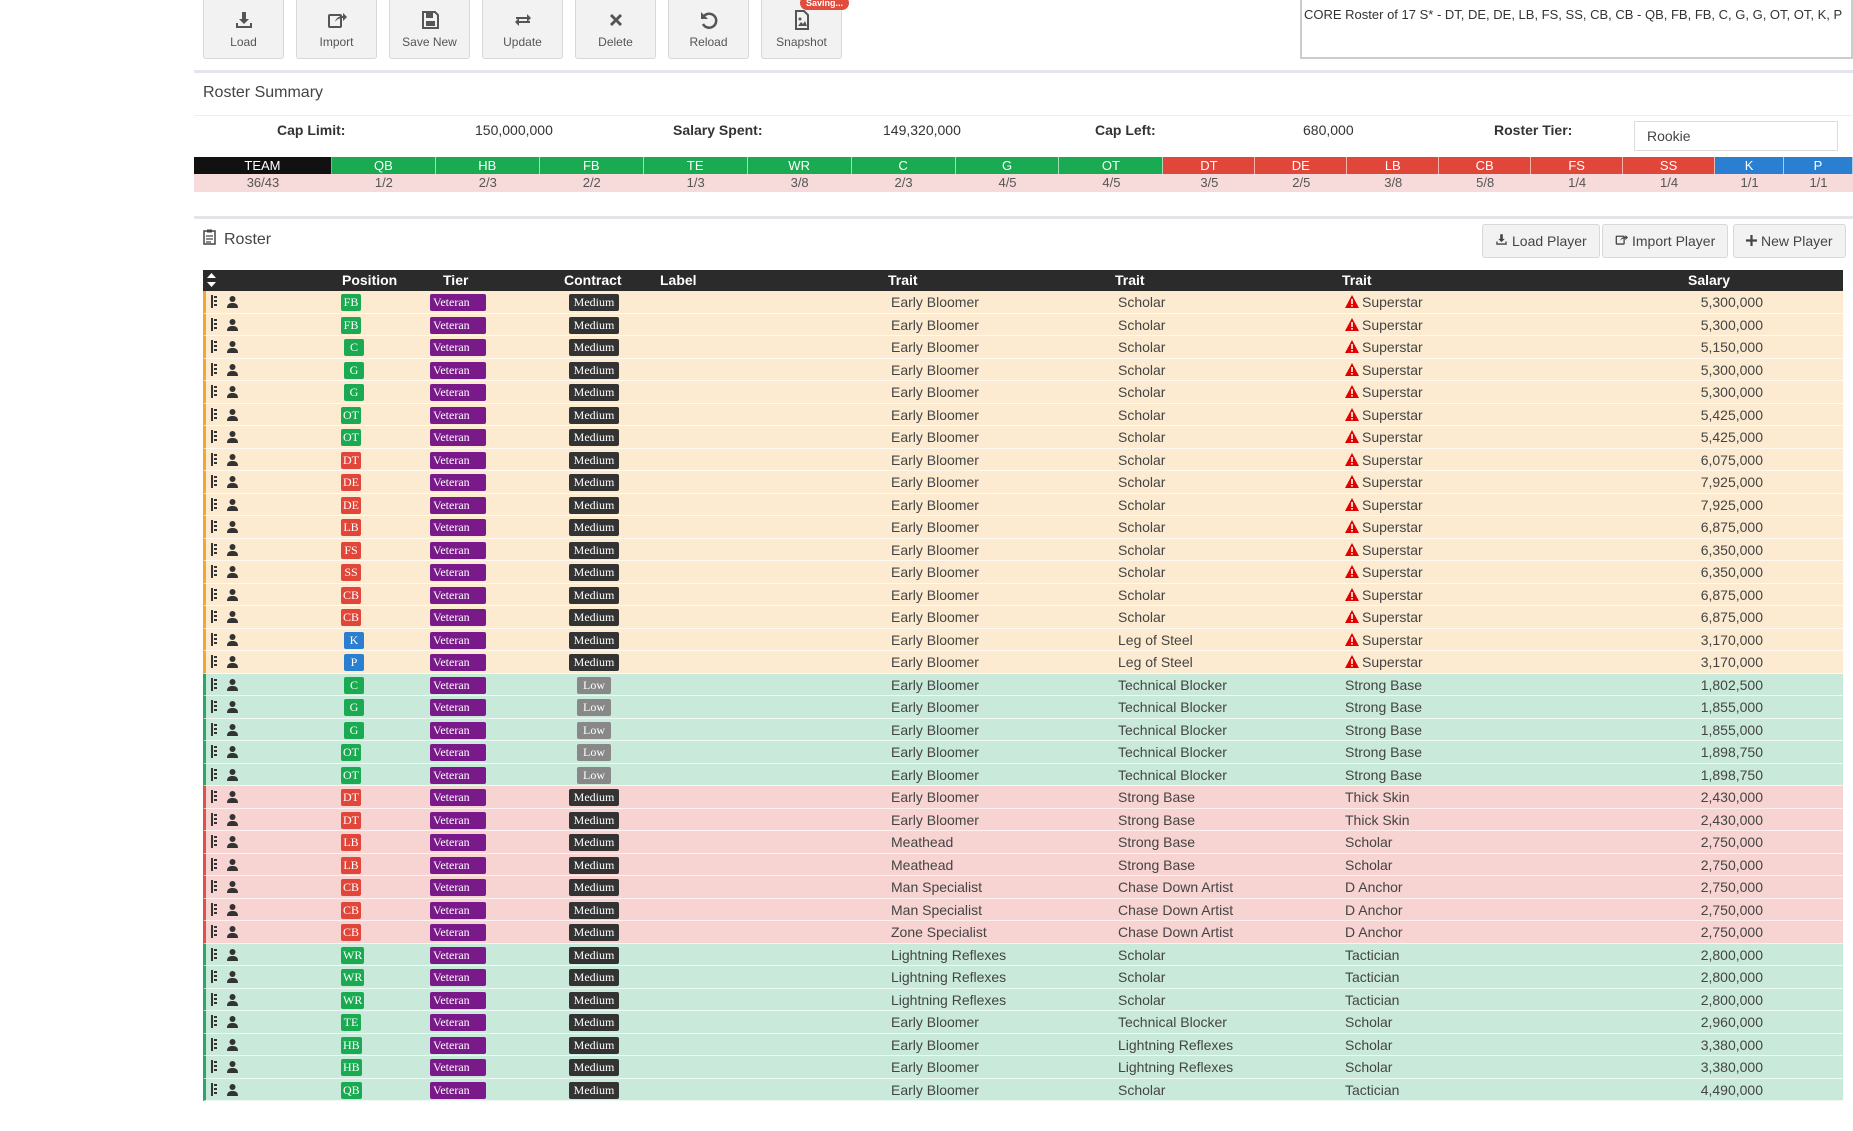 The height and width of the screenshot is (1131, 1853). I want to click on load-button: Load, so click(243, 29).